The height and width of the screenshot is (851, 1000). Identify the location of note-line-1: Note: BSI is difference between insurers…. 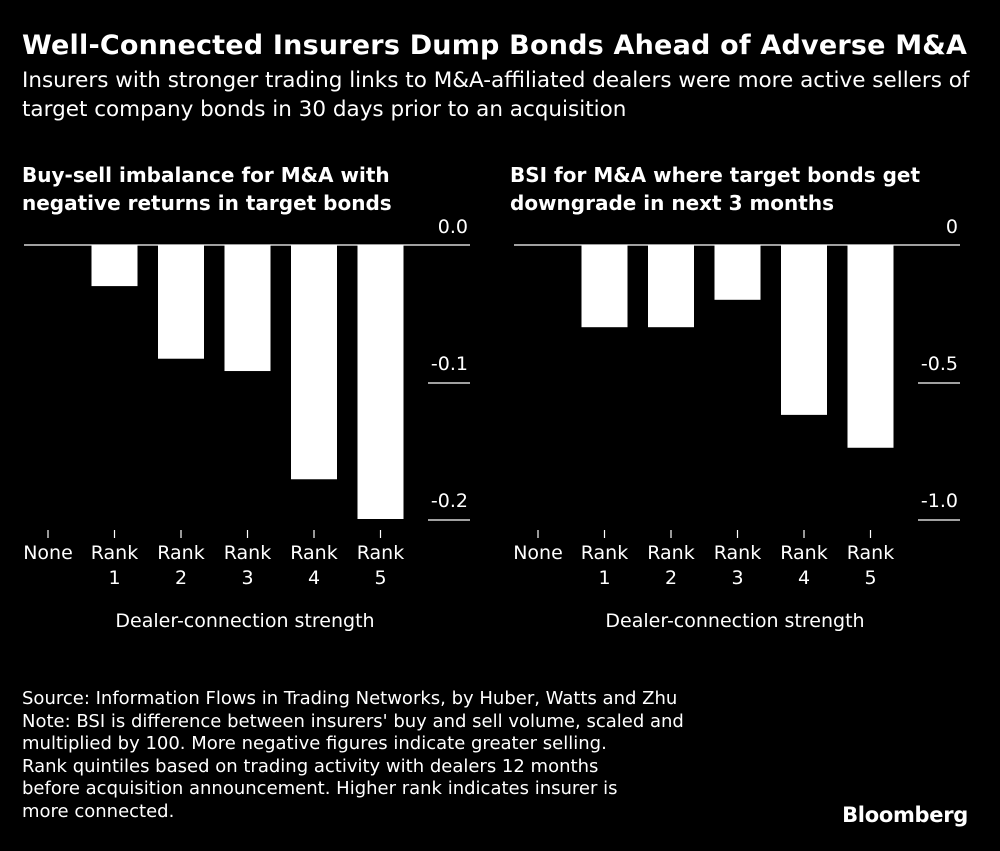
(353, 721).